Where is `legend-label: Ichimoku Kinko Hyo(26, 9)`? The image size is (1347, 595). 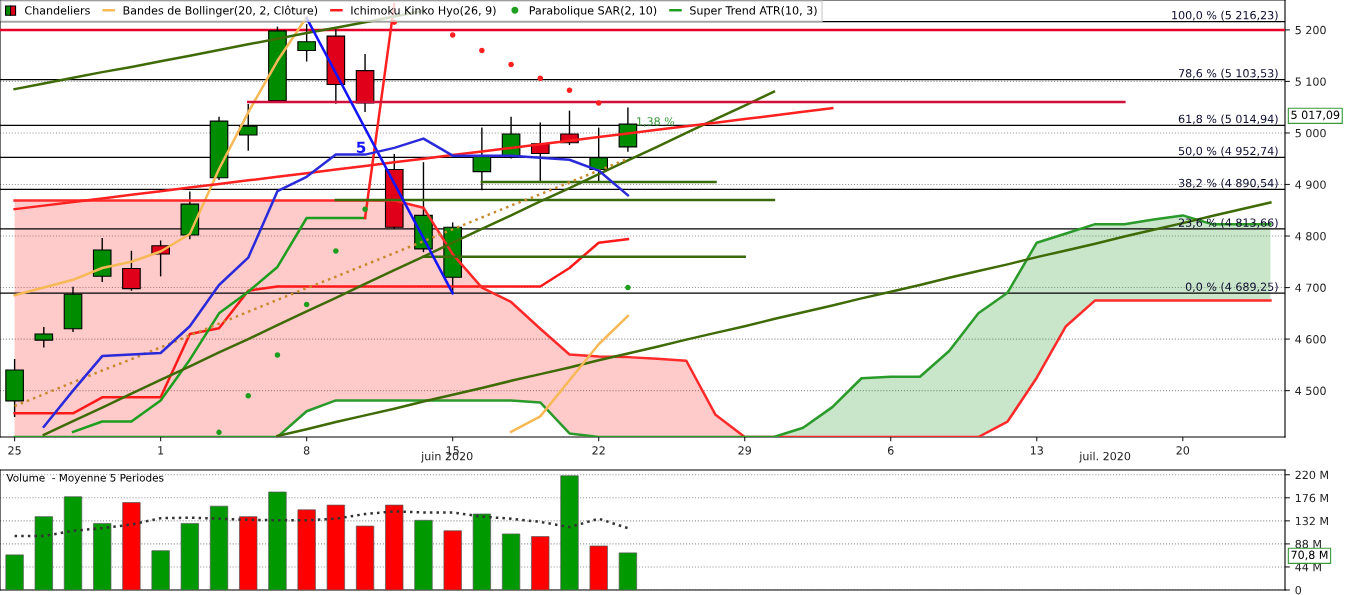
legend-label: Ichimoku Kinko Hyo(26, 9) is located at coordinates (423, 11).